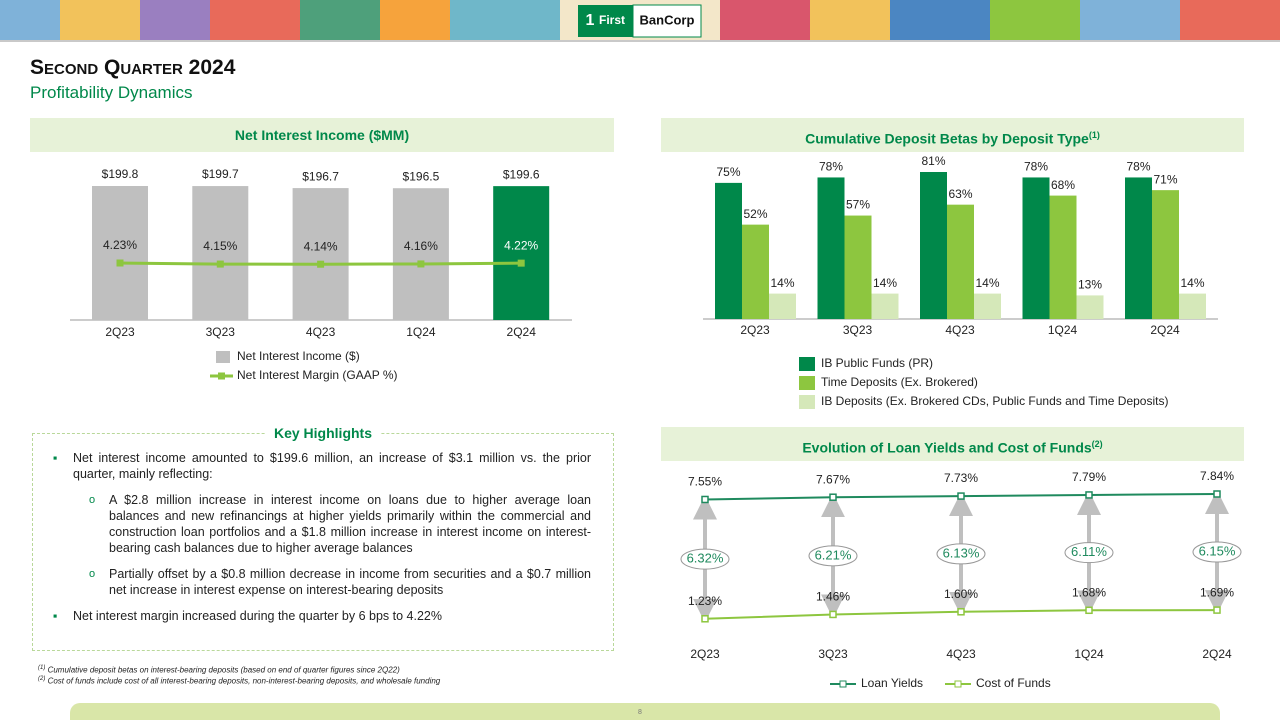 This screenshot has width=1280, height=720. I want to click on value-label: 7.55%, so click(705, 482).